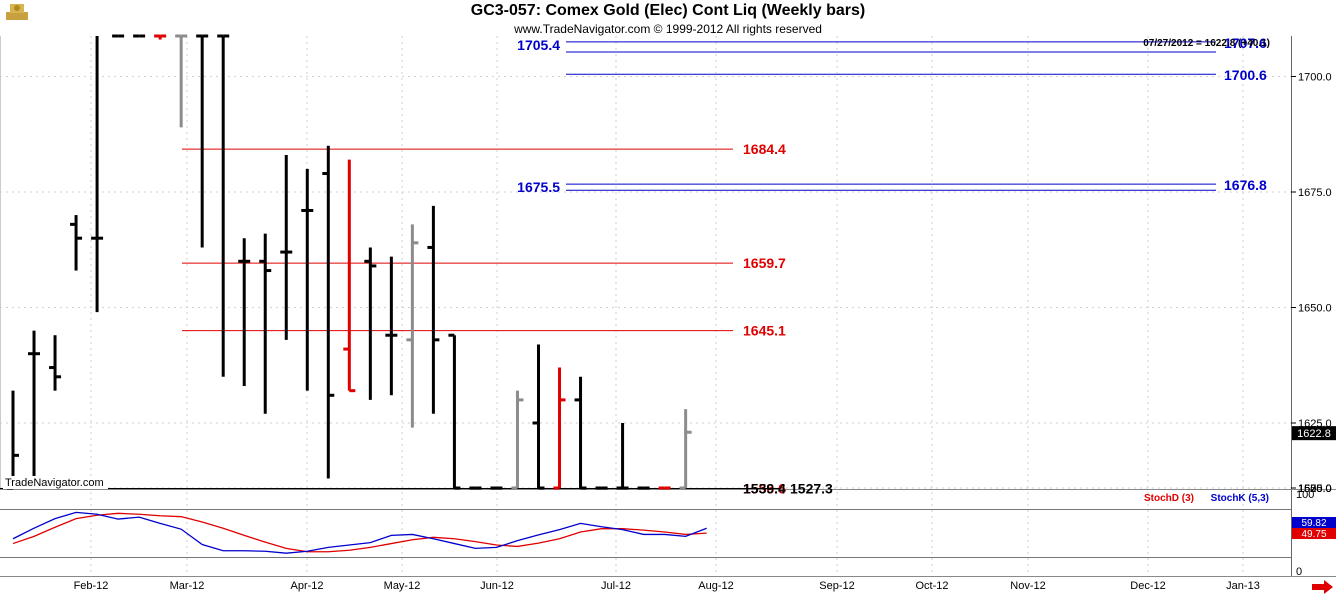  I want to click on stochk-last-label: 59.82, so click(1313, 523).